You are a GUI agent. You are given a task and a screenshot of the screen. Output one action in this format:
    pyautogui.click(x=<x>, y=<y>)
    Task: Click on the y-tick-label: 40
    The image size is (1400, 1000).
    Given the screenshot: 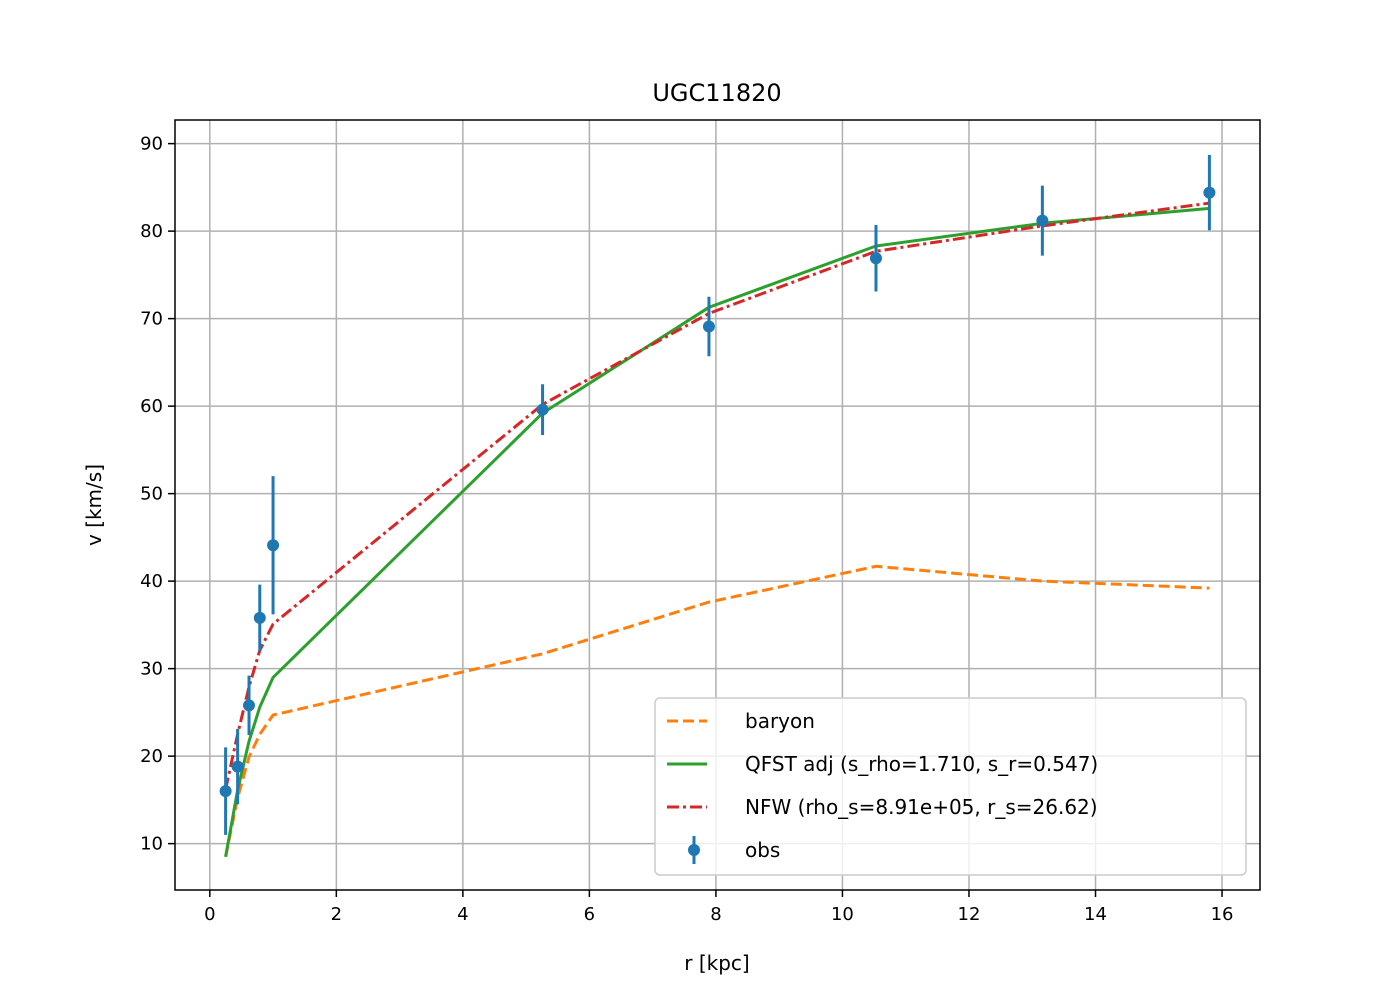 What is the action you would take?
    pyautogui.click(x=151, y=581)
    